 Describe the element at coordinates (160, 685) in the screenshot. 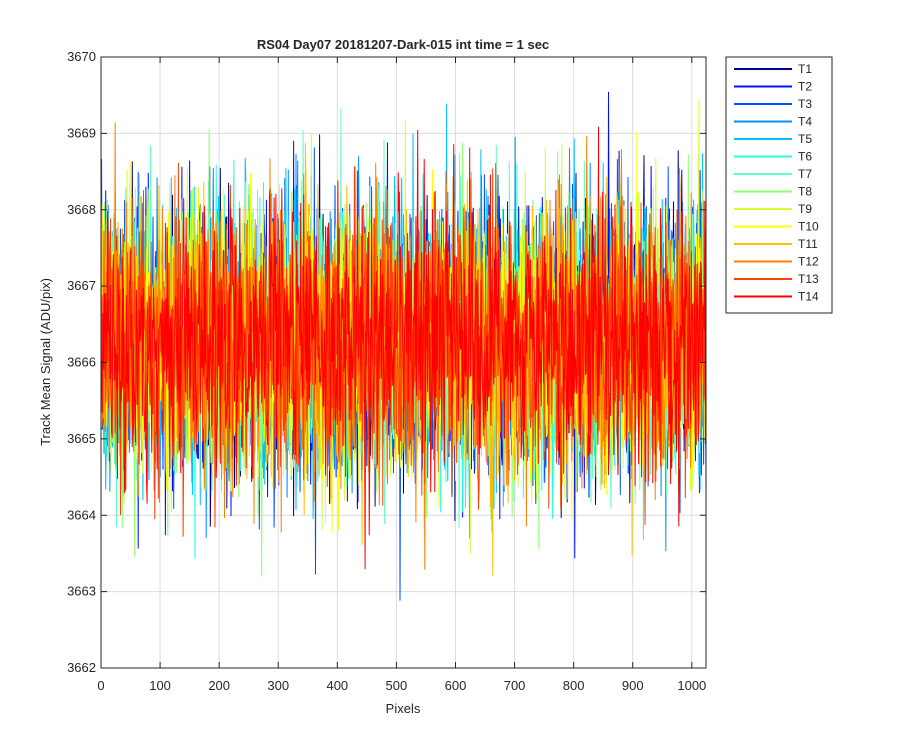

I see `x-tick-label: 100` at that location.